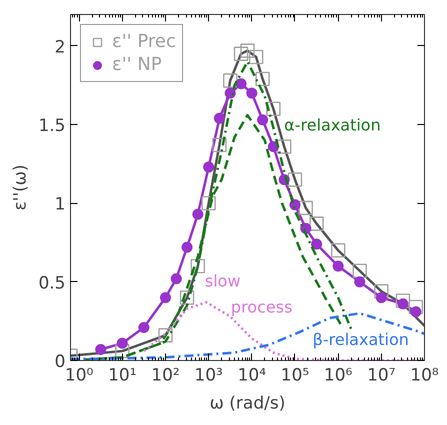 Image resolution: width=447 pixels, height=425 pixels. I want to click on x-tick-label: 10⁶, so click(338, 376).